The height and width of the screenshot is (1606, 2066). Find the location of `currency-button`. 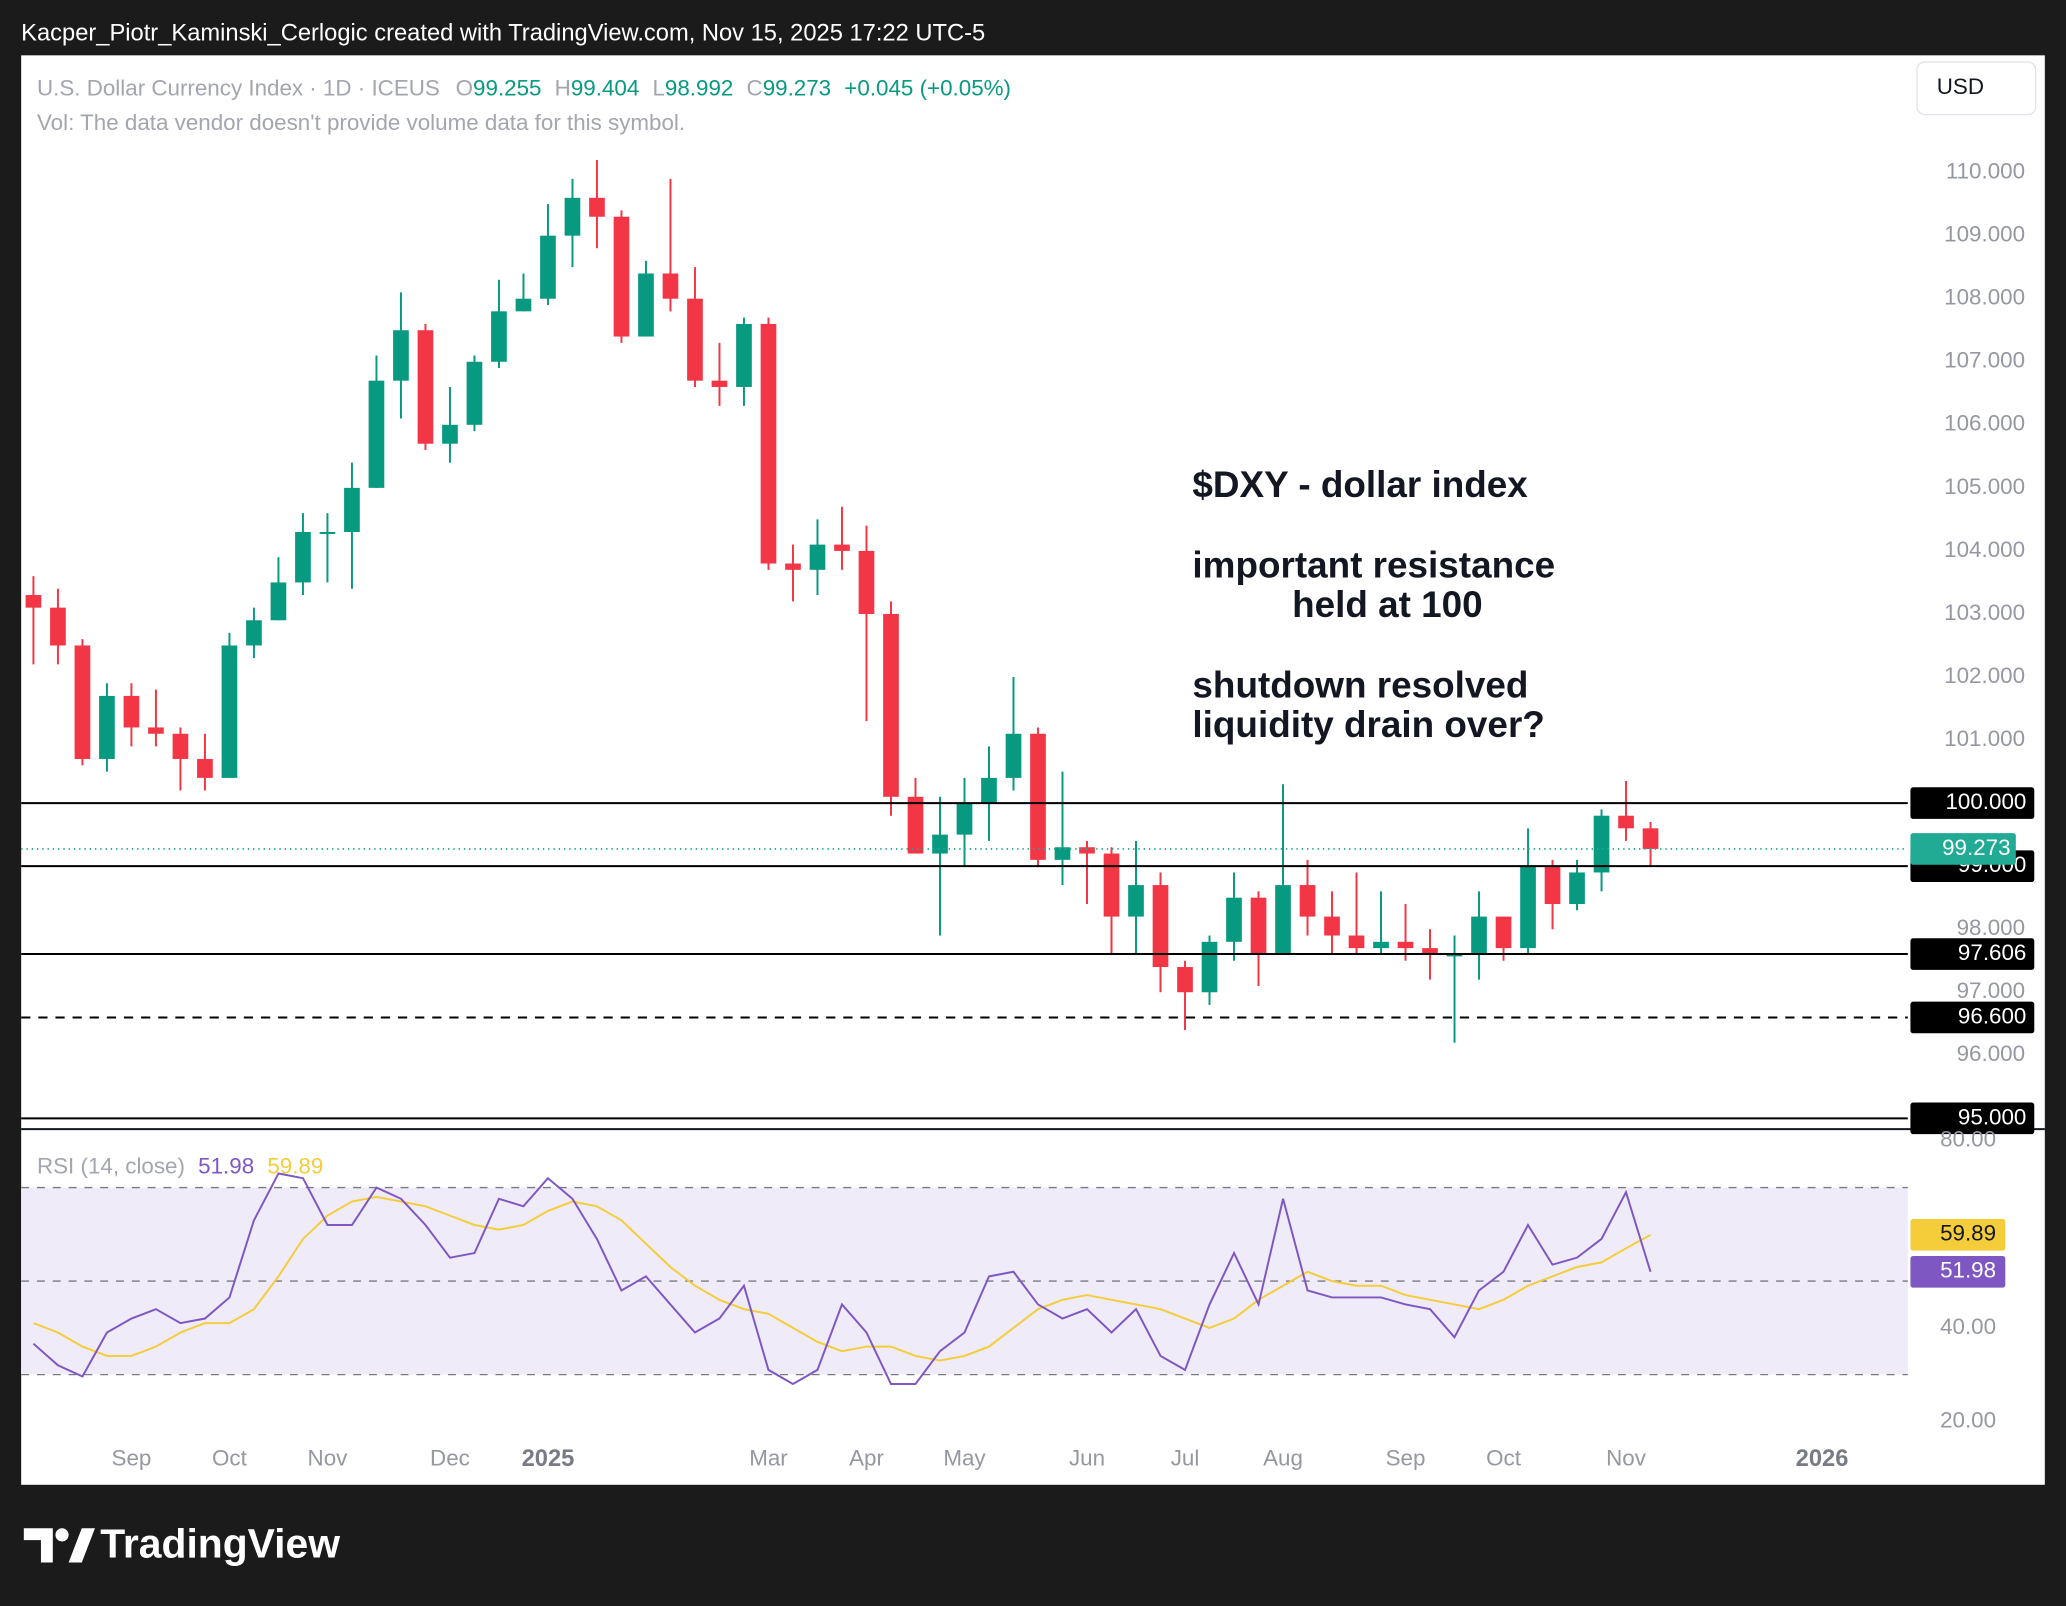

currency-button is located at coordinates (1976, 88).